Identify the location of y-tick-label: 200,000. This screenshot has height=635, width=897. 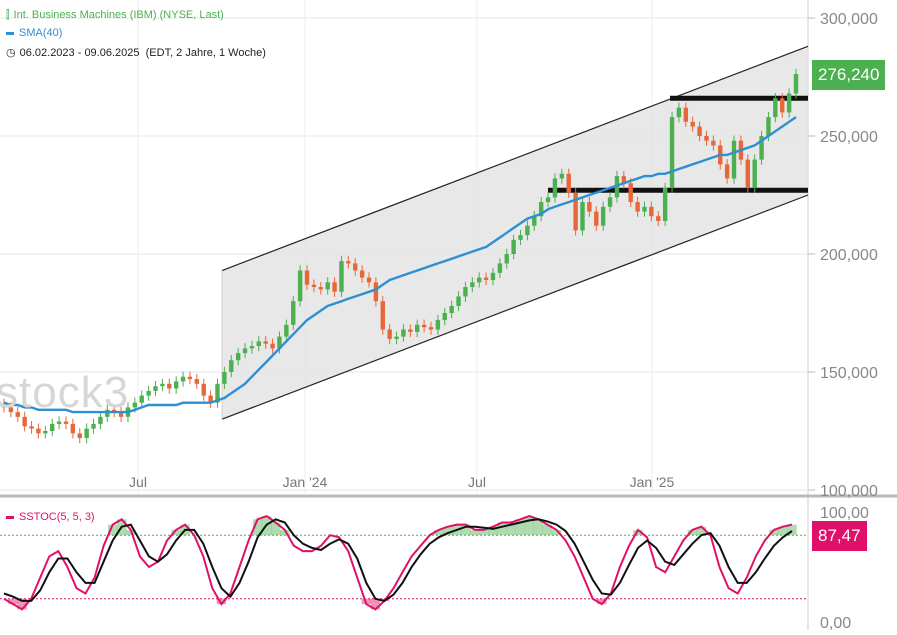
(849, 255).